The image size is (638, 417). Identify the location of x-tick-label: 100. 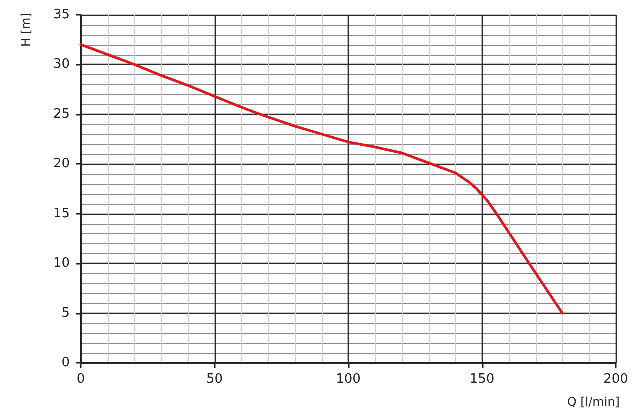
(348, 379).